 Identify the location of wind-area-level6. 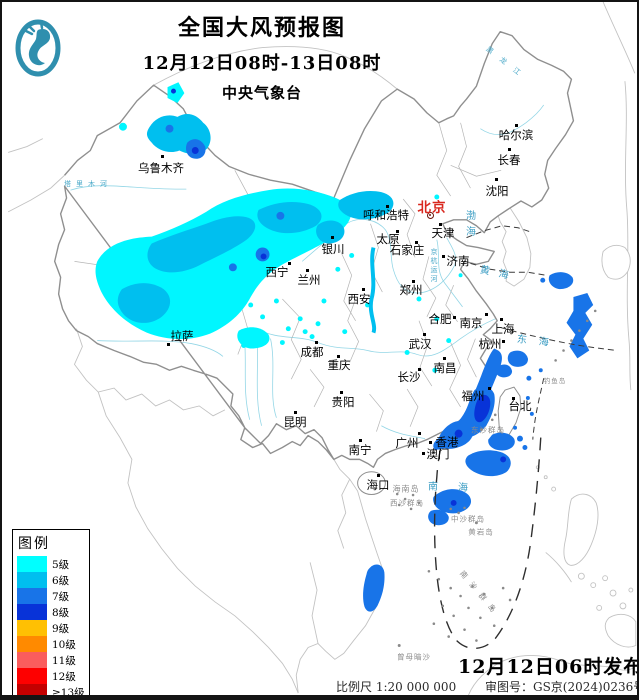
(255, 223).